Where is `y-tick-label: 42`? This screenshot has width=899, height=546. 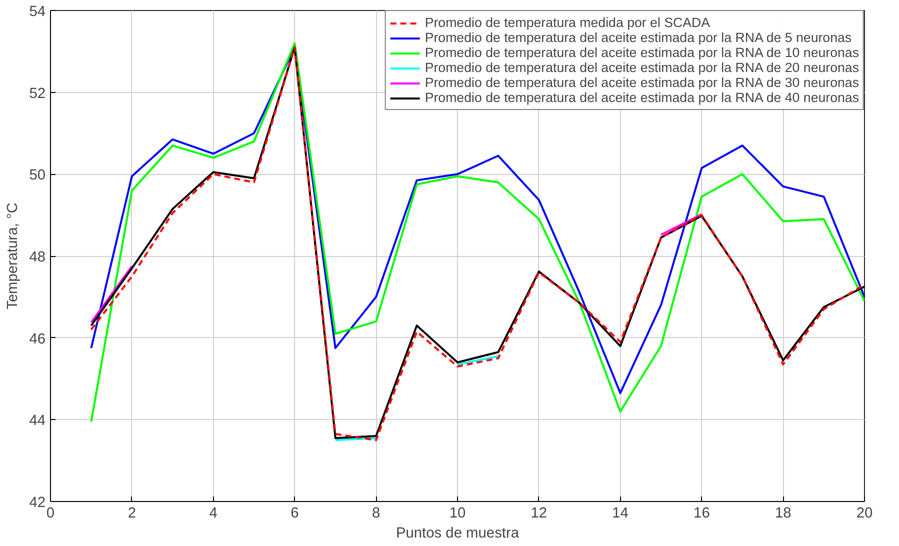 y-tick-label: 42 is located at coordinates (37, 503).